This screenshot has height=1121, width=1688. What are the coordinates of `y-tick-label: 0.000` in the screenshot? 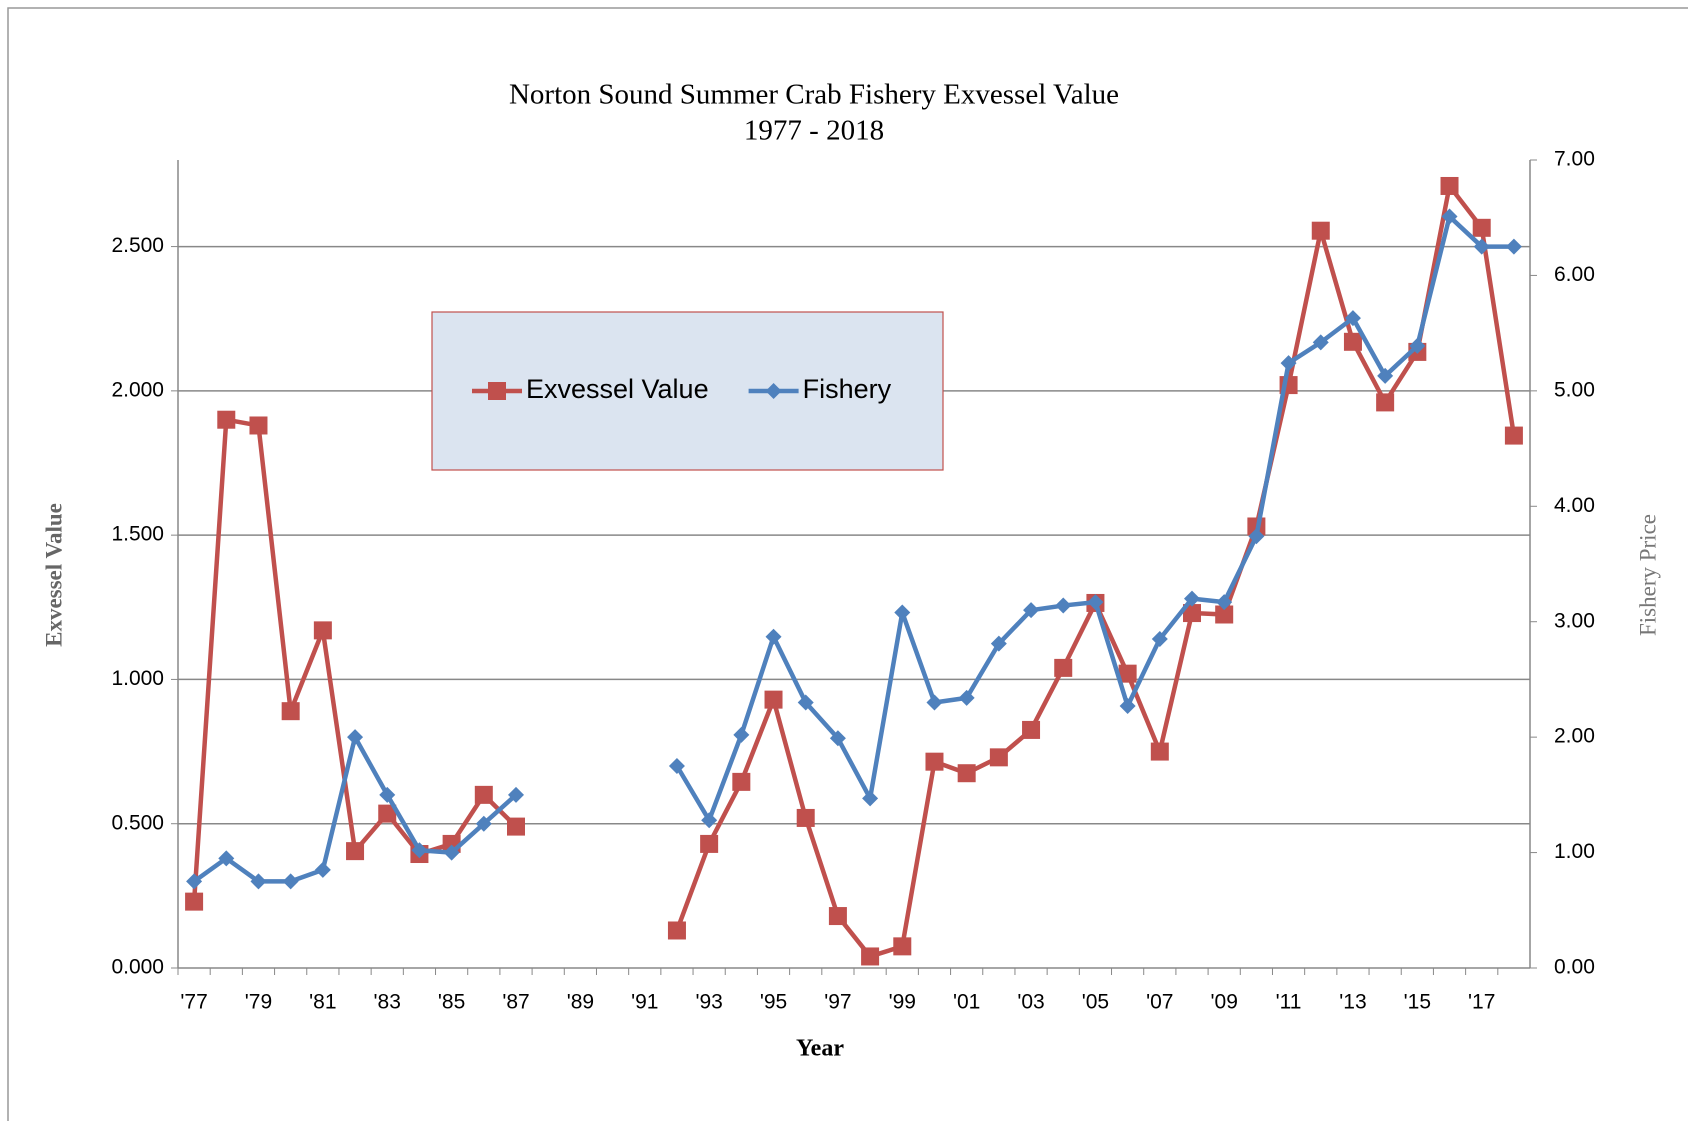 It's located at (137, 967).